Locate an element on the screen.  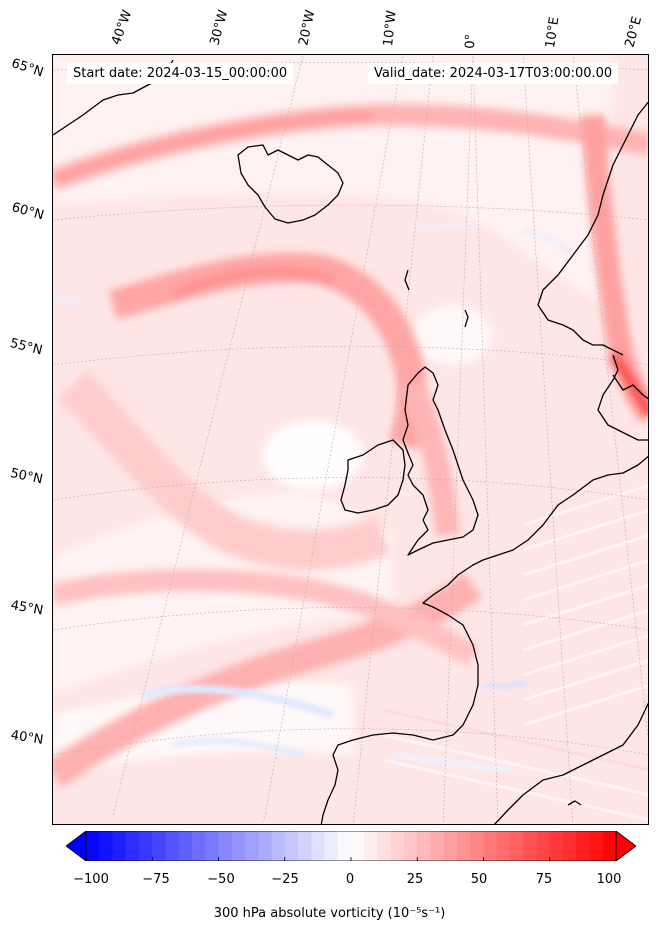
colorbar-min-extend is located at coordinates (76, 846).